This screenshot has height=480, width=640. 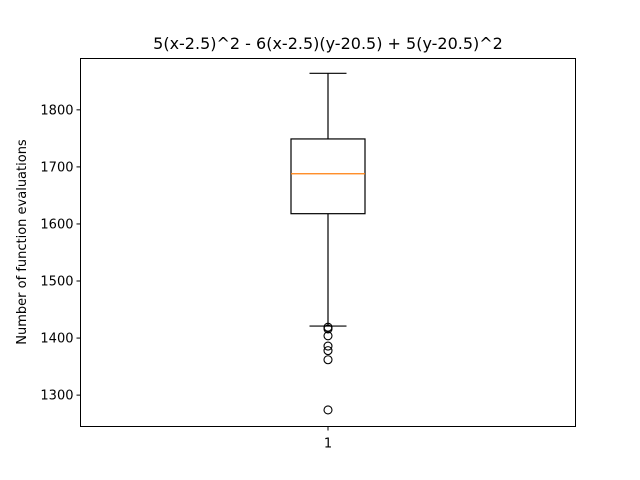 I want to click on y-tick-label: 1300, so click(x=56, y=396).